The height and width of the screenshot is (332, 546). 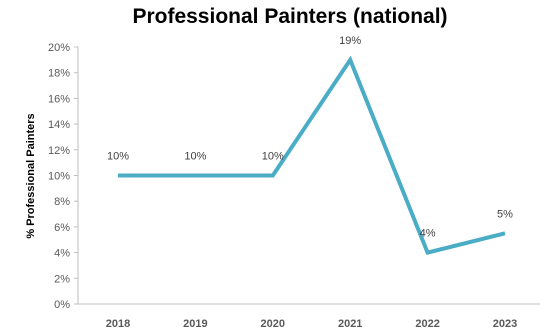 What do you see at coordinates (62, 279) in the screenshot?
I see `y-tick-label: 2%` at bounding box center [62, 279].